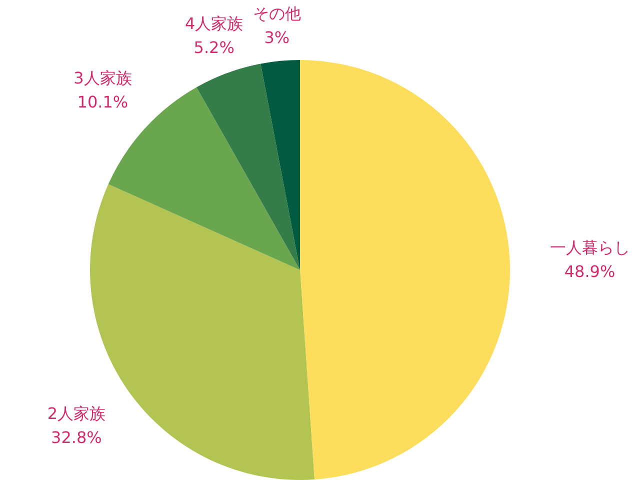  Describe the element at coordinates (76, 414) in the screenshot. I see `slice-label: 2人家族` at that location.